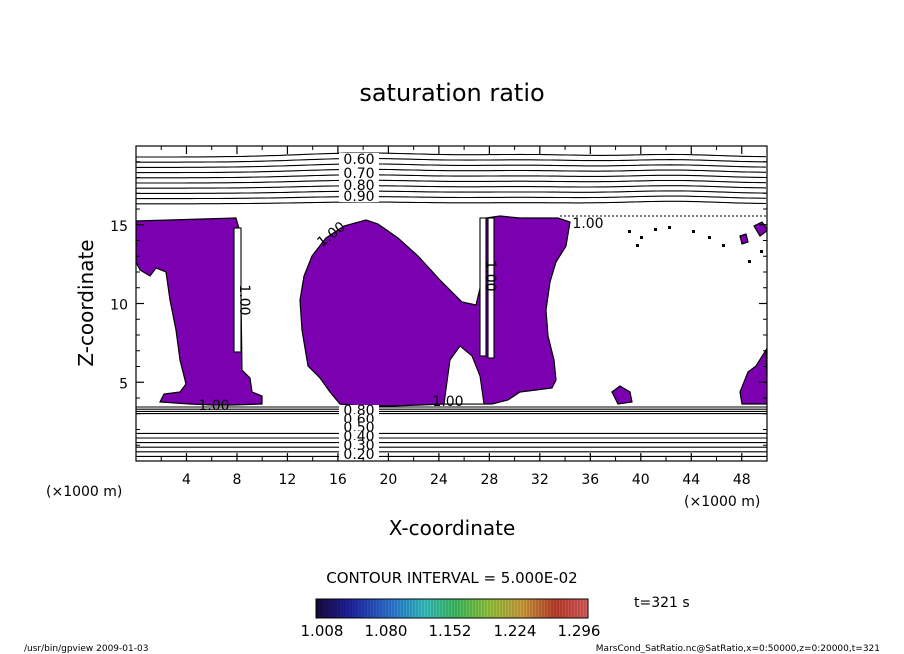  I want to click on x-tick-label: 16, so click(338, 480).